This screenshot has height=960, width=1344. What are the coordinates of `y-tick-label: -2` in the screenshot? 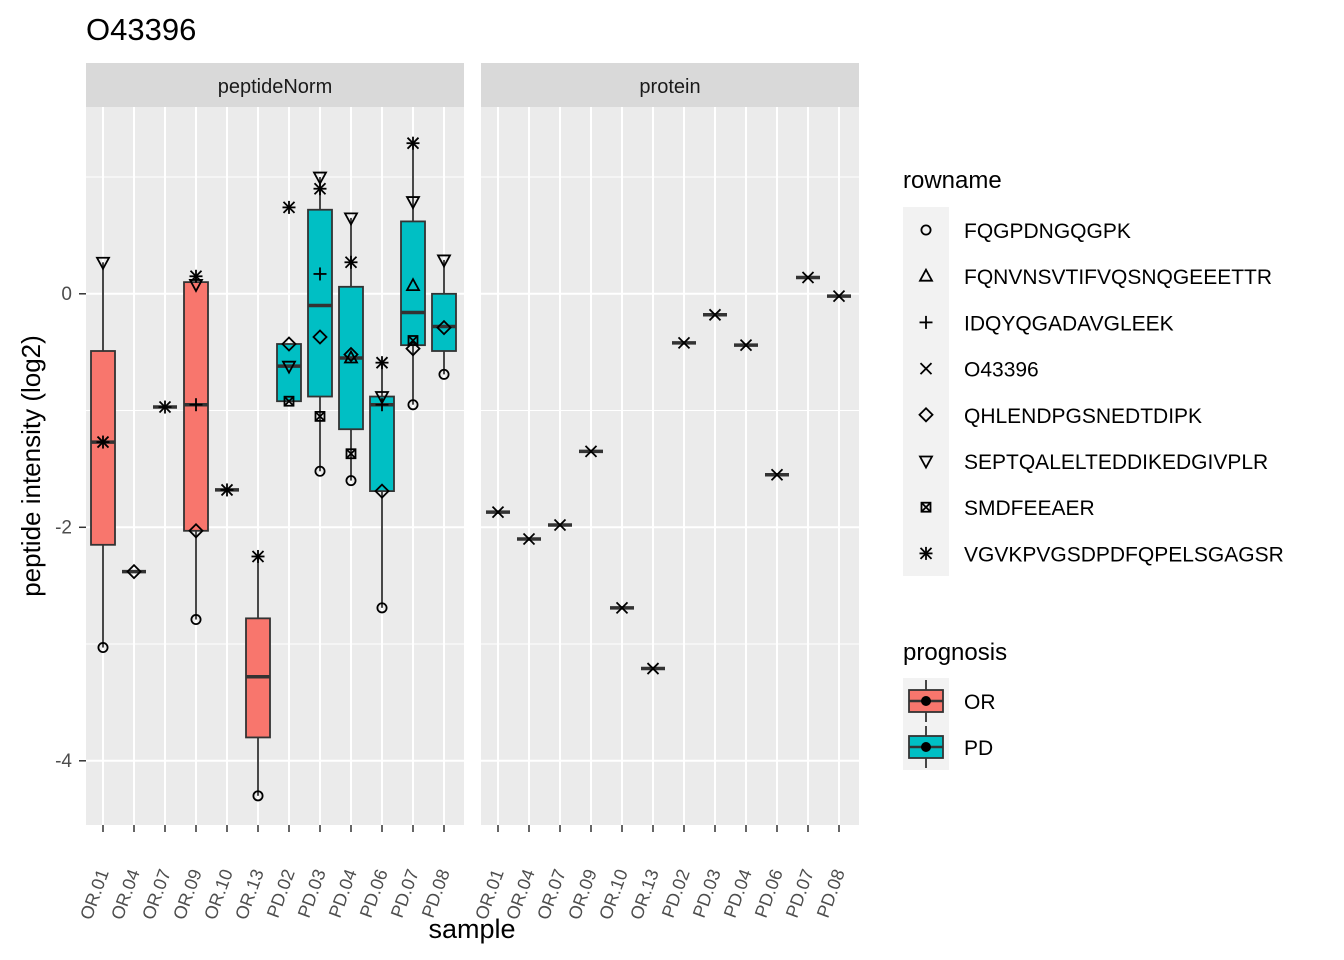 It's located at (63, 527).